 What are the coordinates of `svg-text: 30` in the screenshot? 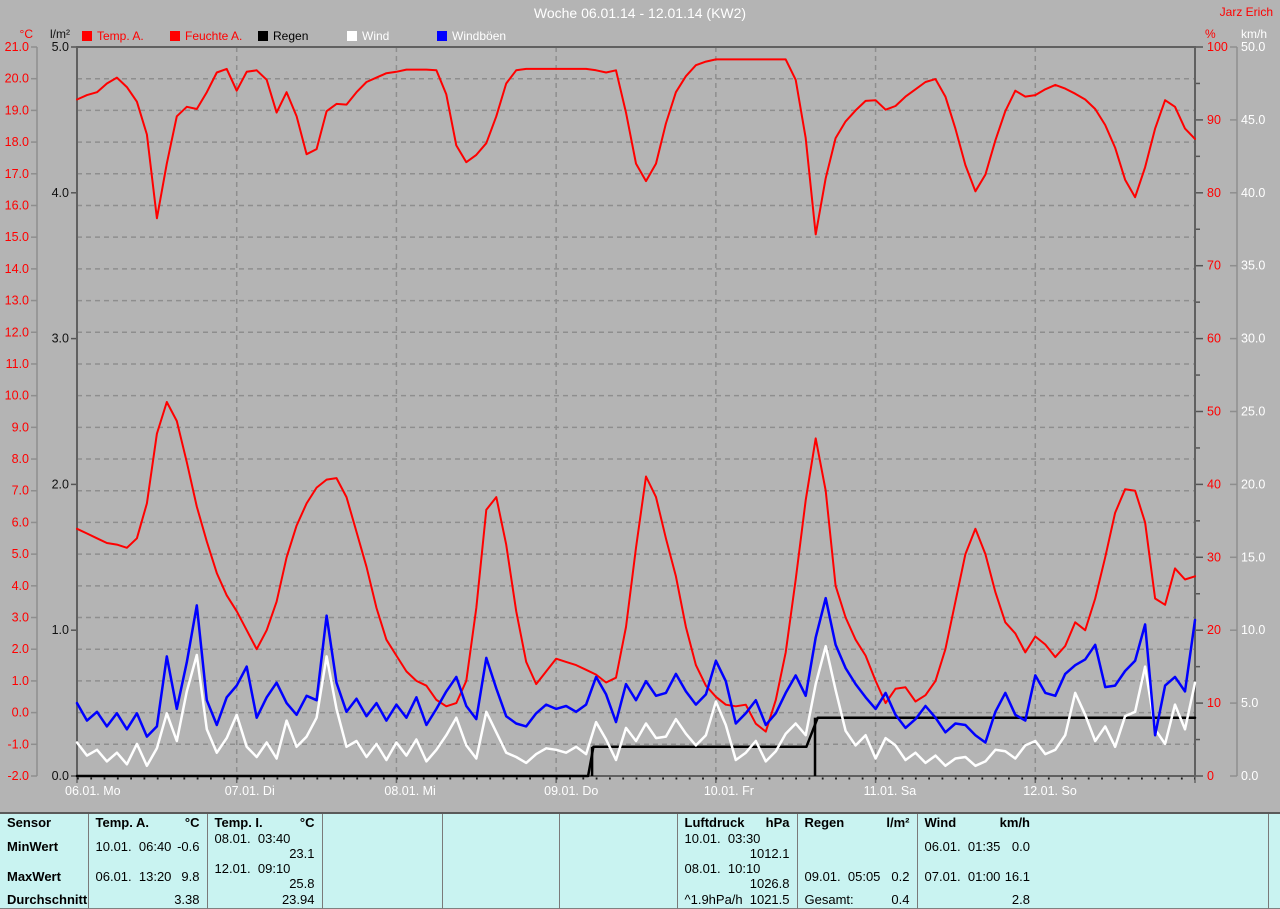 It's located at (1214, 557).